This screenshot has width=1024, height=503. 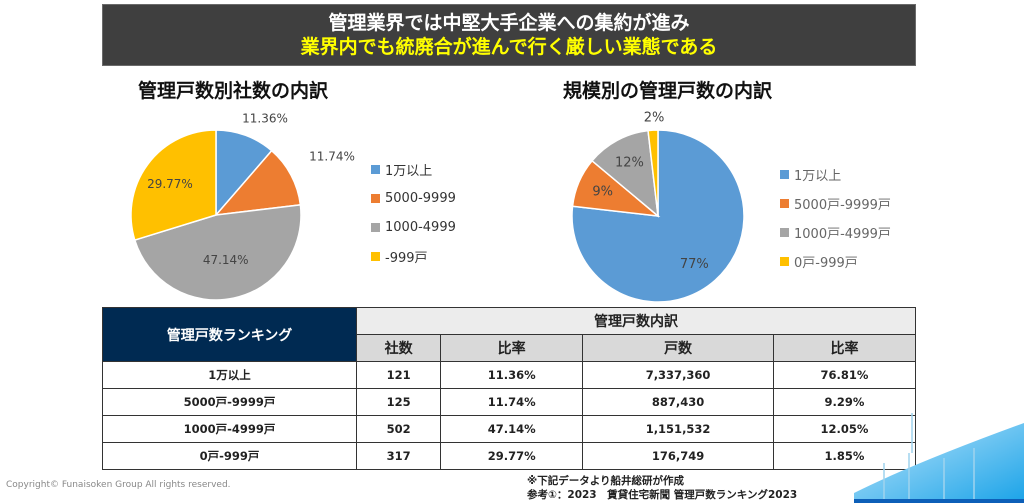 I want to click on table-row: 0戸-999戸 317 29.77% 176,749 1.85%, so click(x=509, y=456).